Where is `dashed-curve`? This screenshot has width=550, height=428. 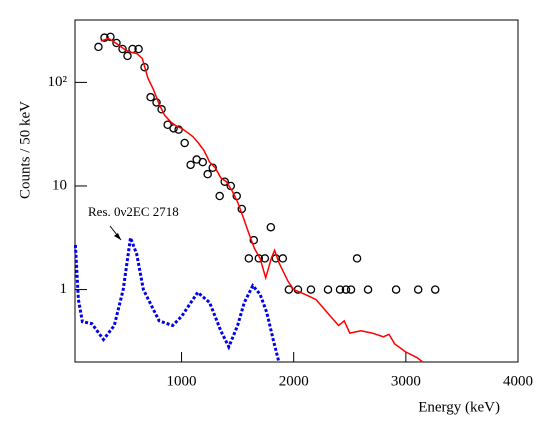
dashed-curve is located at coordinates (177, 300).